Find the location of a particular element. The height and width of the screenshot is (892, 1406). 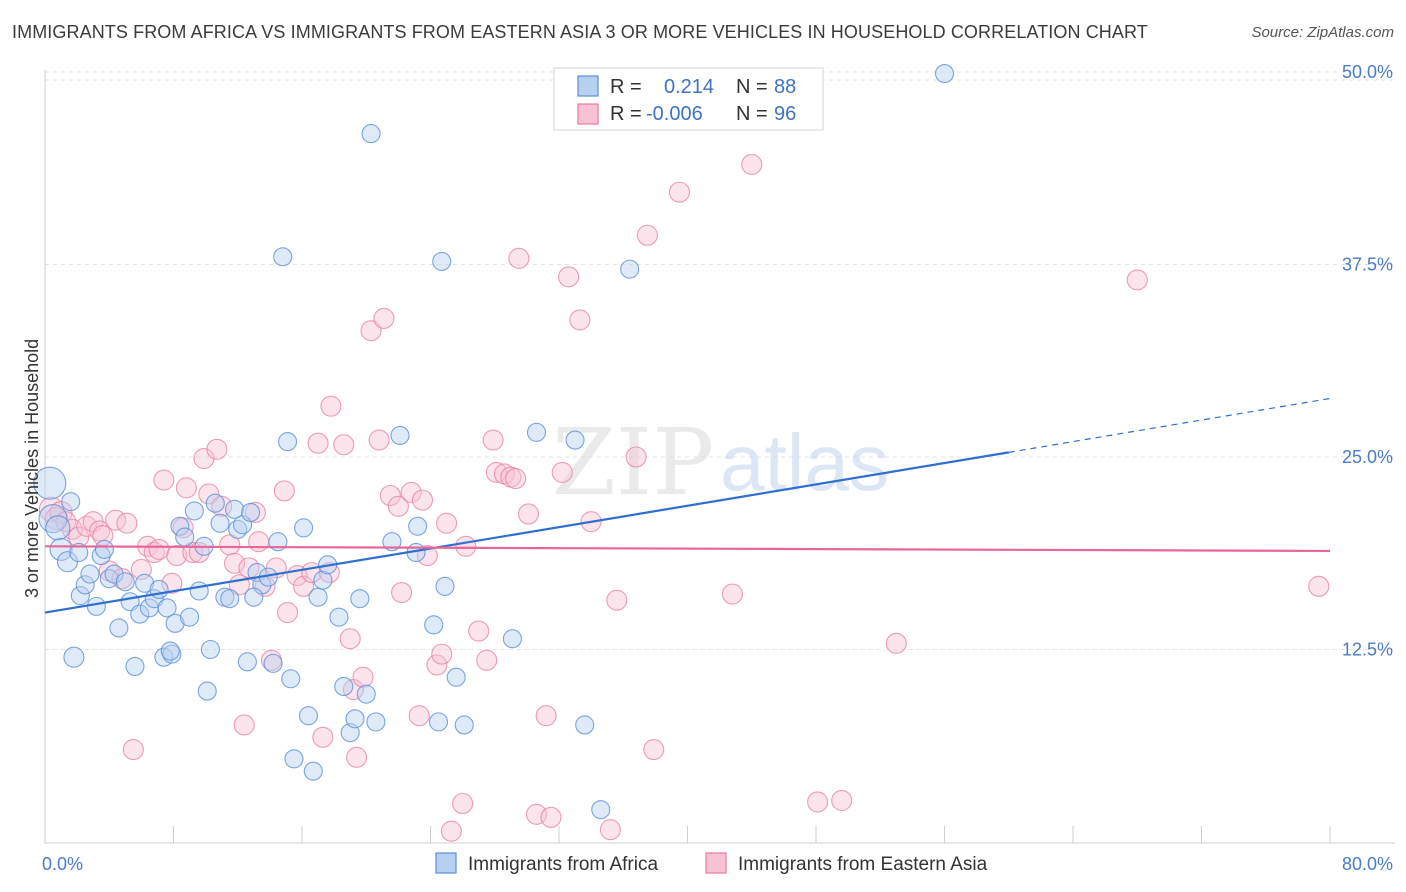

legend-n-value: 88 is located at coordinates (785, 87).